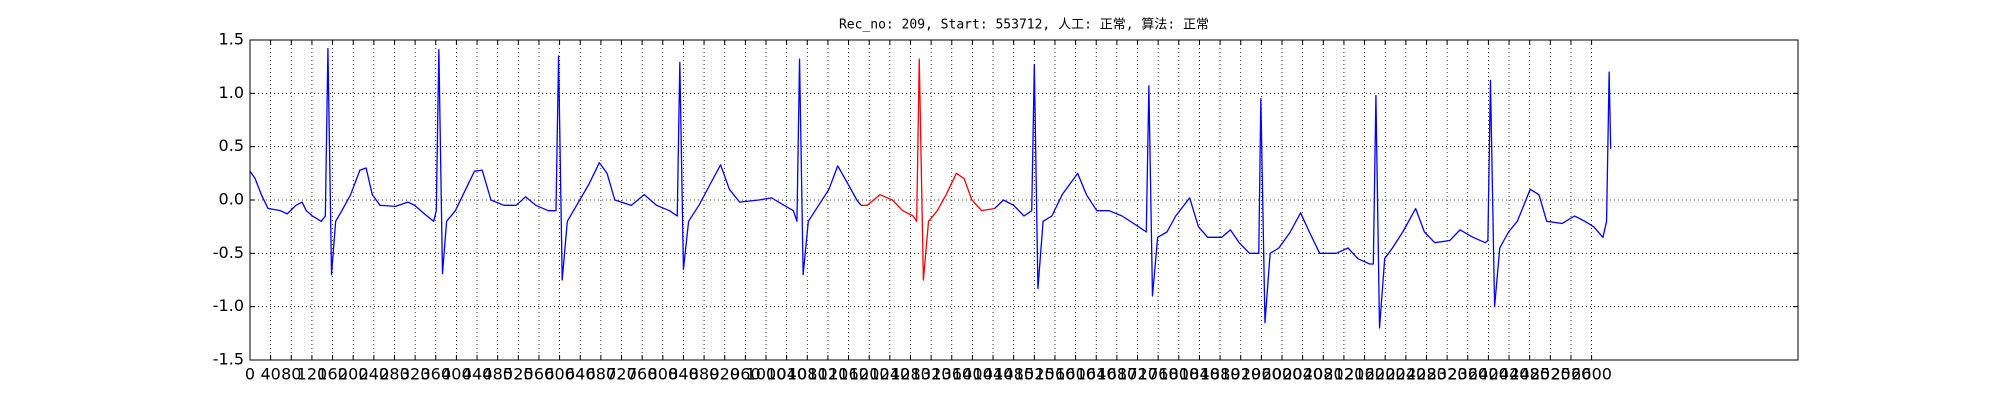  What do you see at coordinates (1385, 374) in the screenshot?
I see `x-tick-label: 2200` at bounding box center [1385, 374].